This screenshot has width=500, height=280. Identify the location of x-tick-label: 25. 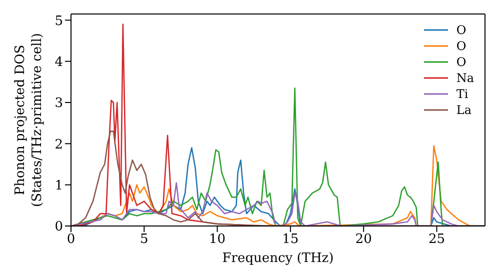
(436, 240).